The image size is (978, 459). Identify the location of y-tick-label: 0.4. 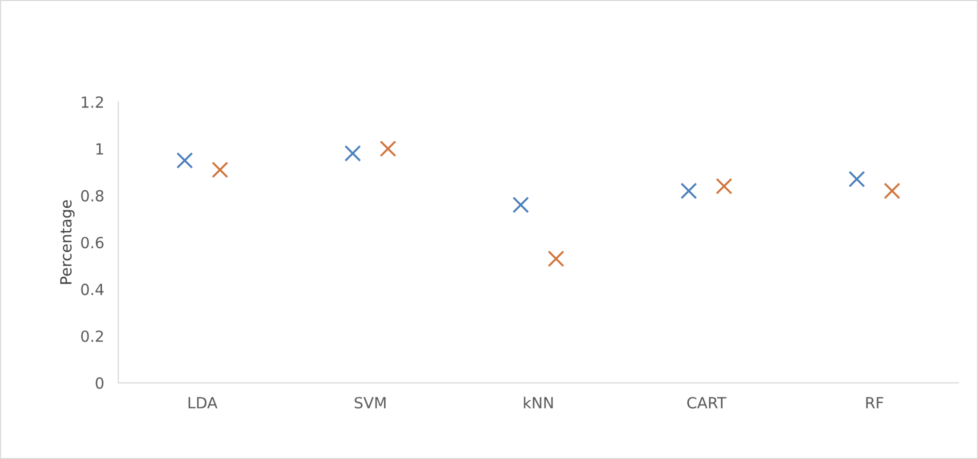
(92, 290).